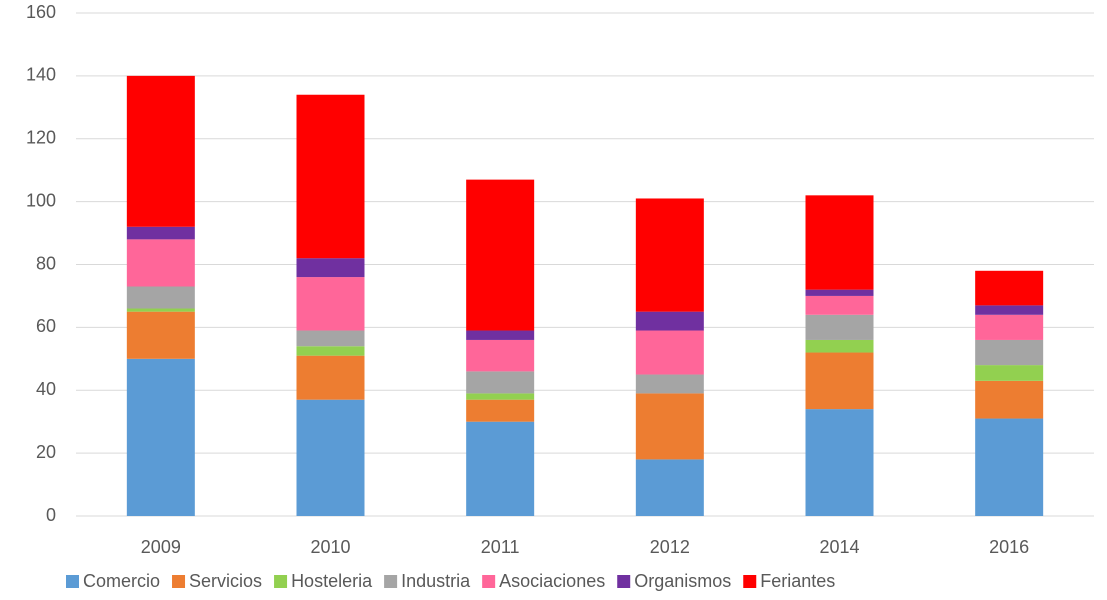 This screenshot has height=600, width=1107. What do you see at coordinates (225, 581) in the screenshot?
I see `legend-label: Servicios` at bounding box center [225, 581].